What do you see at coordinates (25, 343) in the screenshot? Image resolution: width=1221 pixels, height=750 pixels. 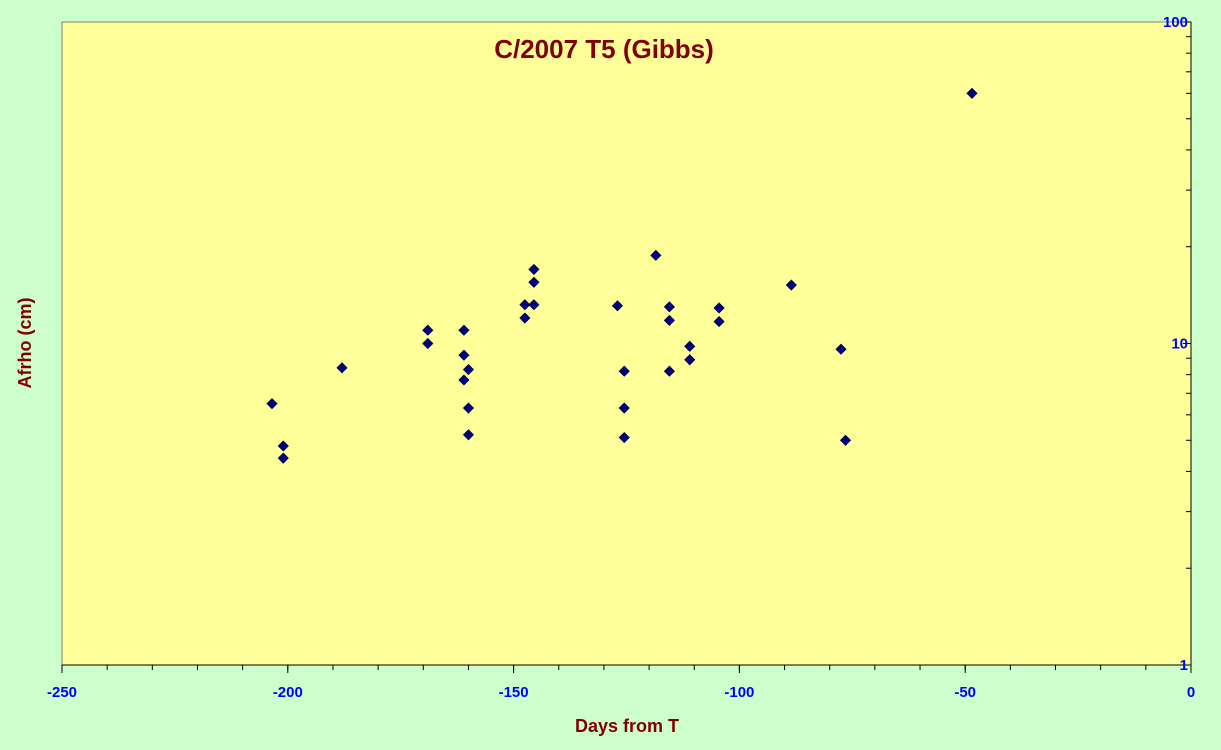 I see `y-axis-title: Afrho (cm)` at bounding box center [25, 343].